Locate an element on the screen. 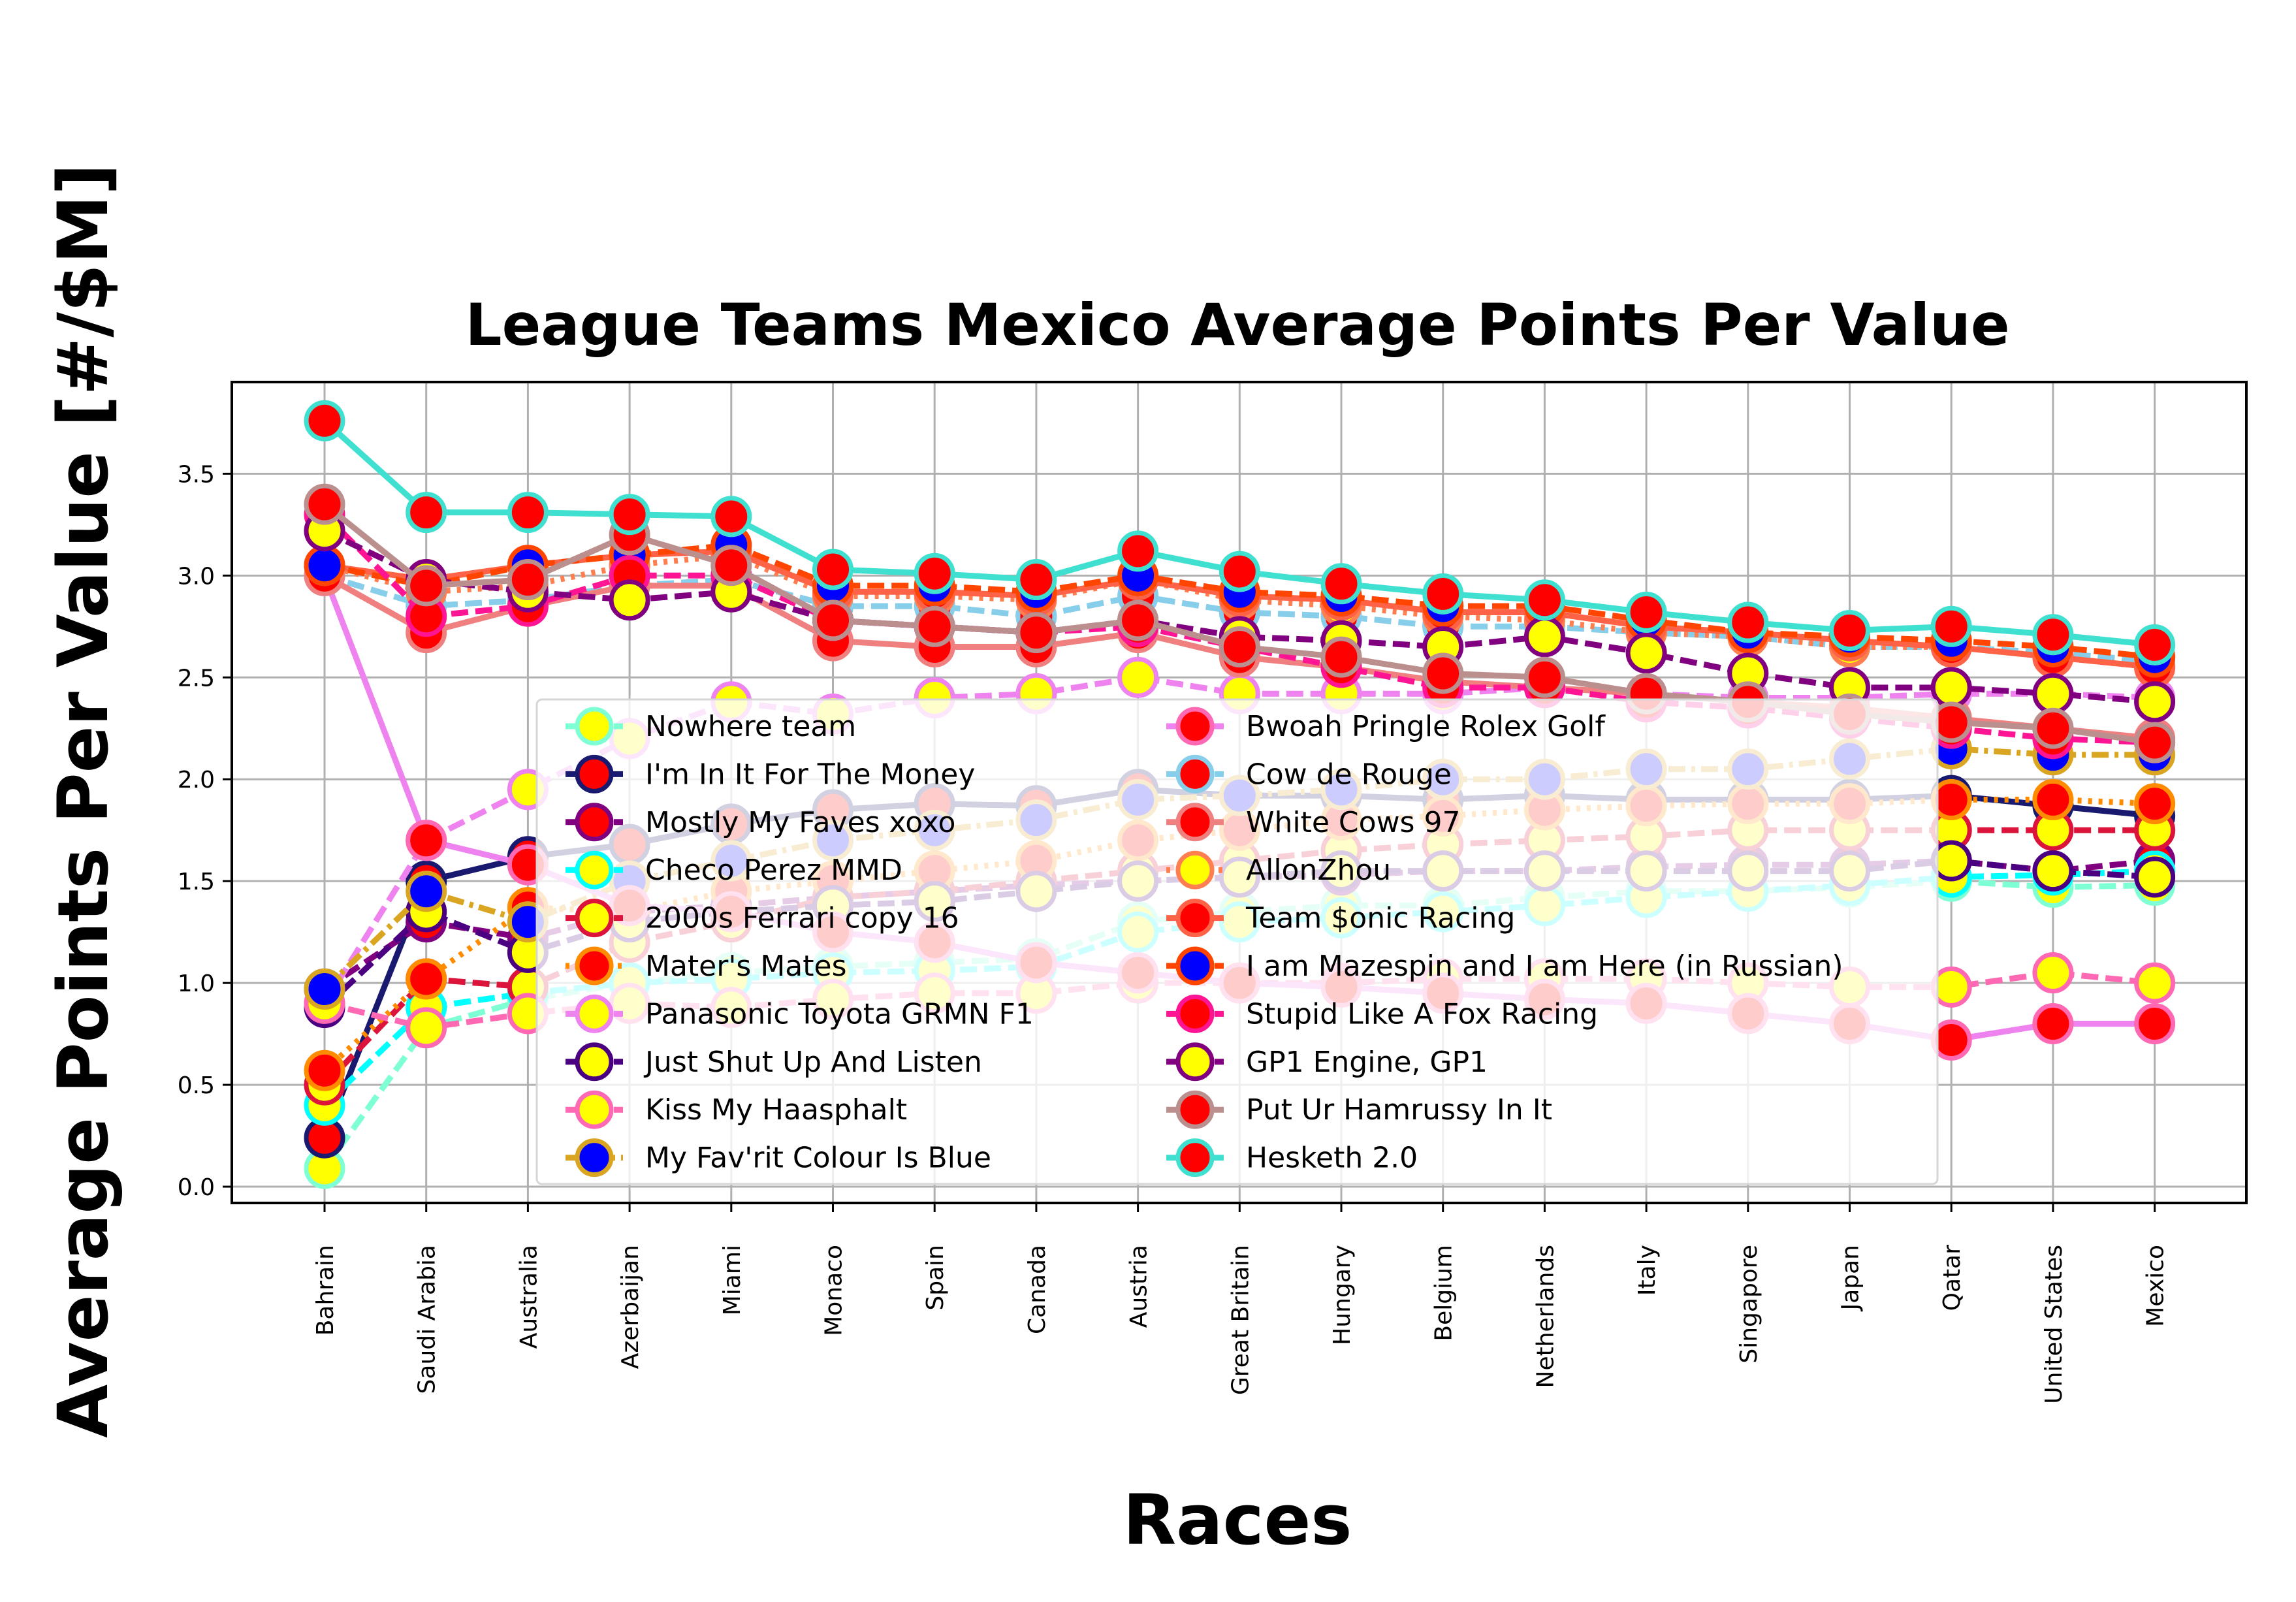 This screenshot has height=1602, width=2296. y-tick-label: 2.0 is located at coordinates (196, 780).